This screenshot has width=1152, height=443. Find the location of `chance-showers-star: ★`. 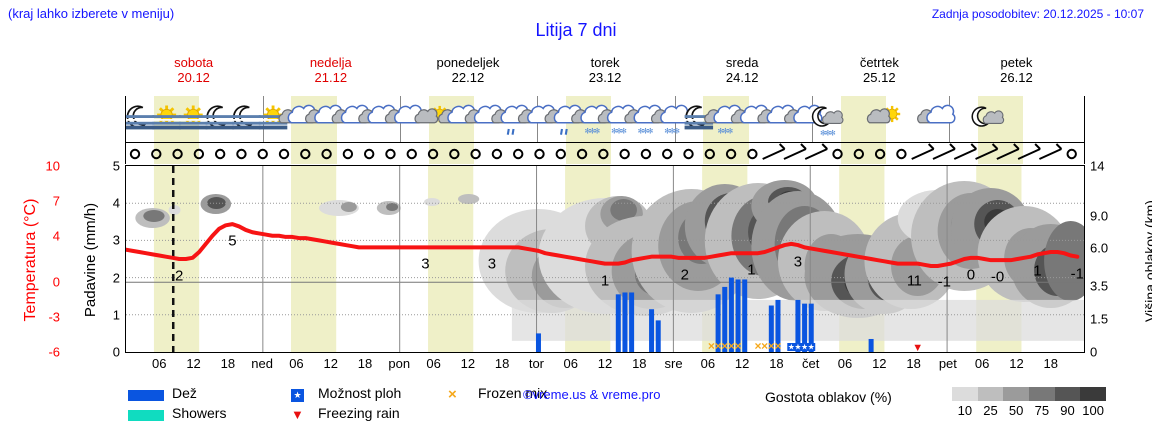

chance-showers-star: ★ is located at coordinates (804, 347).